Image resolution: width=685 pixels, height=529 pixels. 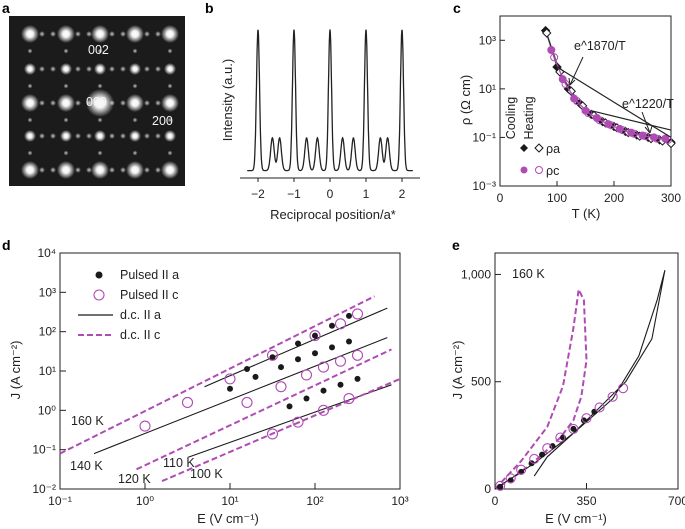 I want to click on annotation-e1870: e^1870/T, so click(x=600, y=46).